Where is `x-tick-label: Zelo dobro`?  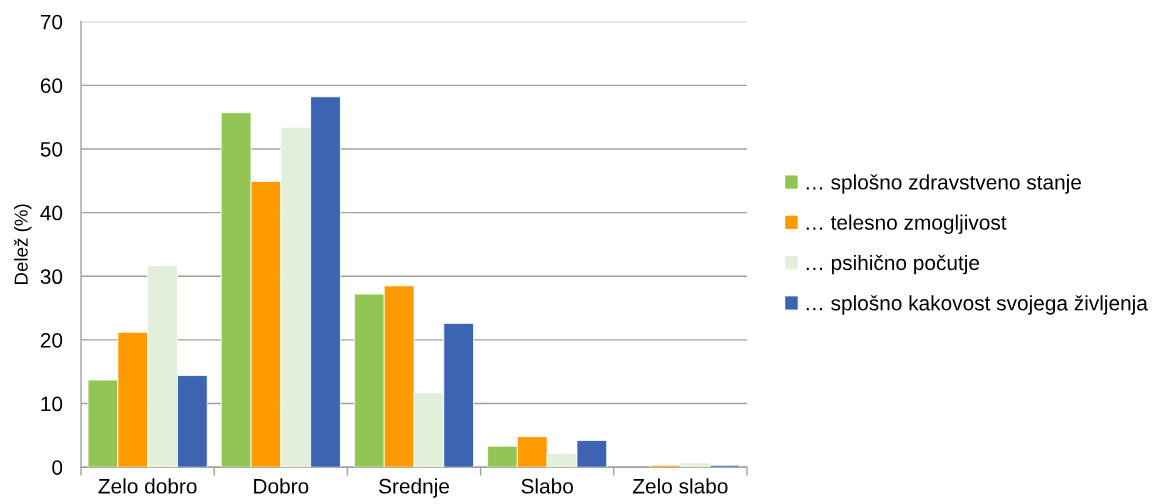
x-tick-label: Zelo dobro is located at coordinates (147, 486).